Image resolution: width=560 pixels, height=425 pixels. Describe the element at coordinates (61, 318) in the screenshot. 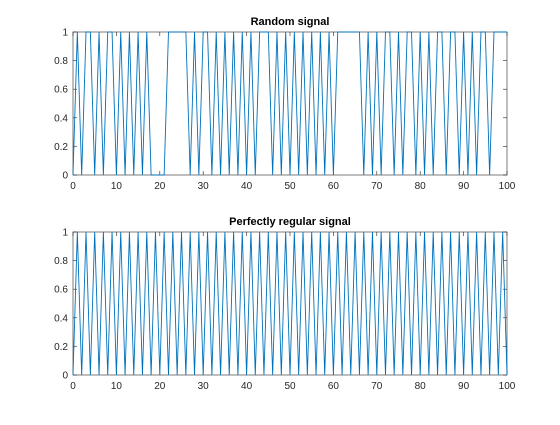

I see `regular-signal-y-tick-label: 0.4` at that location.